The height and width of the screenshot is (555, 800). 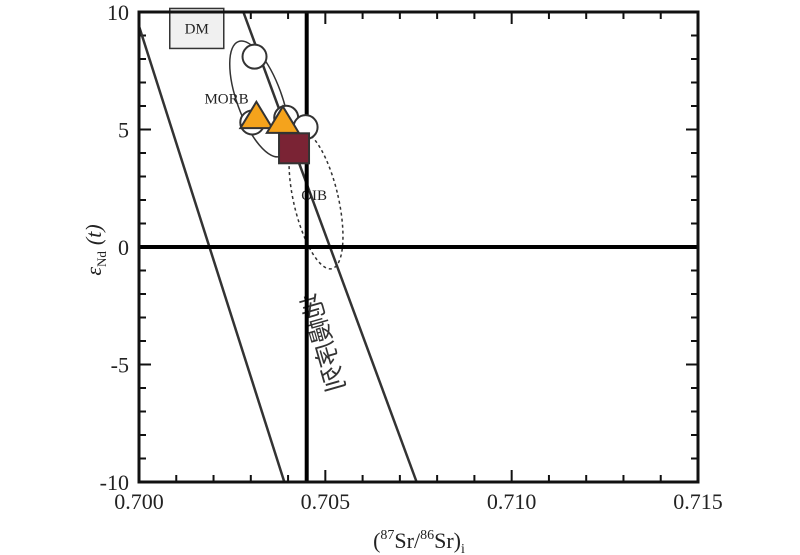 What do you see at coordinates (123, 130) in the screenshot?
I see `y-tick-label: 5` at bounding box center [123, 130].